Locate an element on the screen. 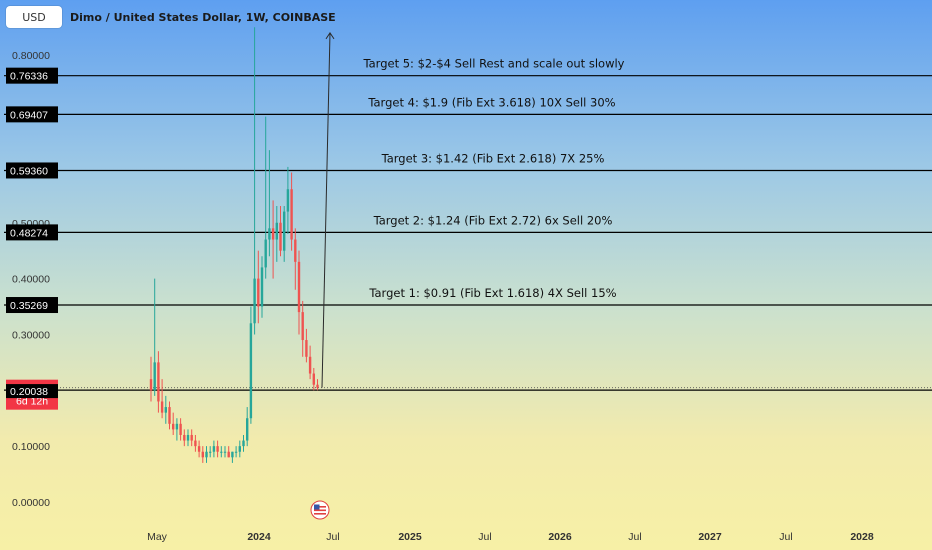 This screenshot has width=932, height=550. x-tick-label: 2025 is located at coordinates (410, 537).